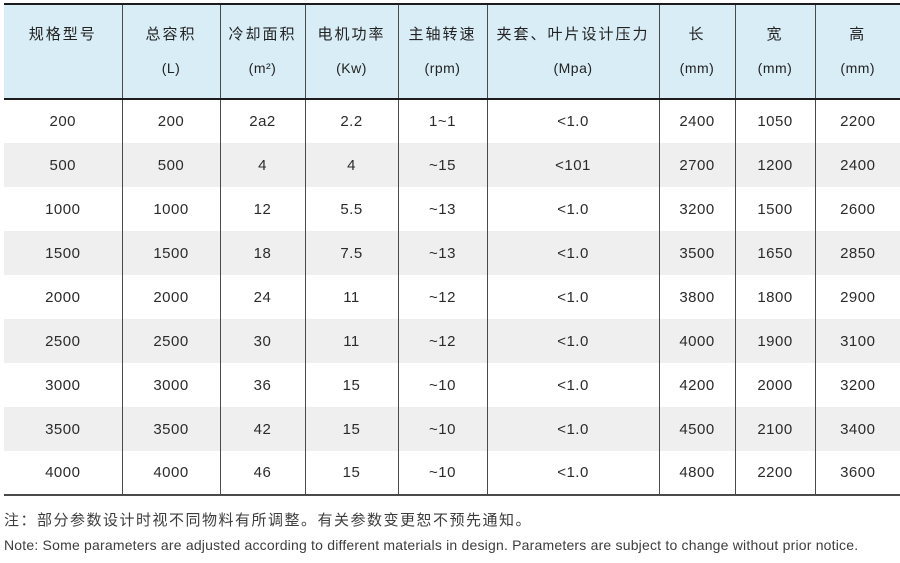  Describe the element at coordinates (442, 68) in the screenshot. I see `column-unit: (rpm)` at that location.